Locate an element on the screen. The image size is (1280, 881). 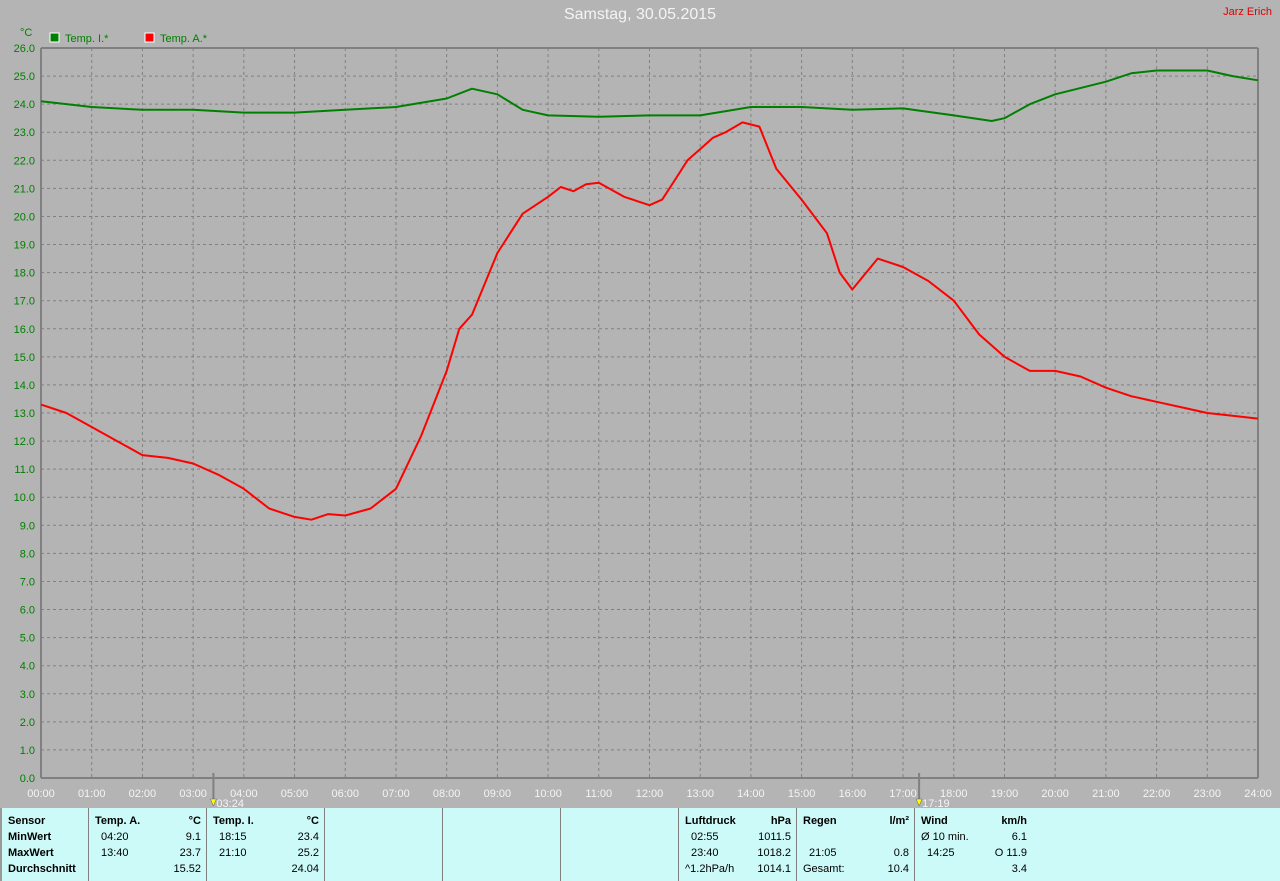
y-tick-label: 10.0 is located at coordinates (24, 498).